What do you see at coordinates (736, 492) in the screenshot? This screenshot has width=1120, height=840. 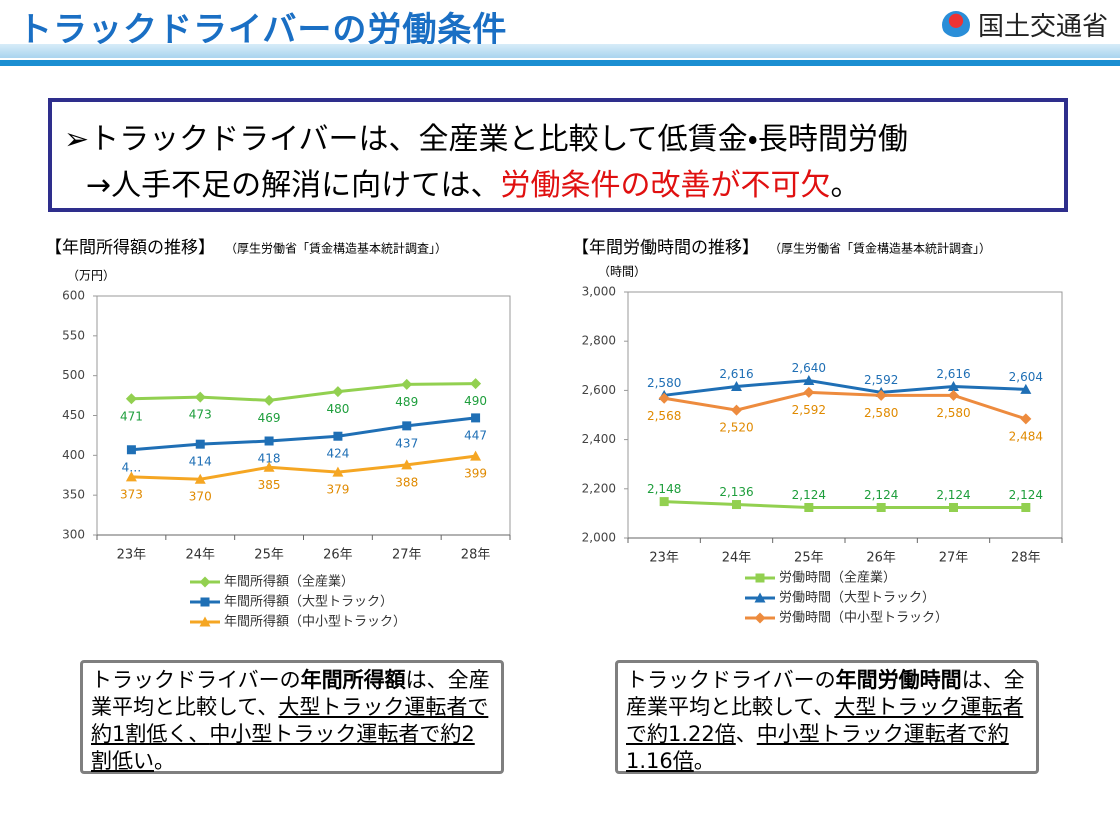 I see `data-label: 2,136` at bounding box center [736, 492].